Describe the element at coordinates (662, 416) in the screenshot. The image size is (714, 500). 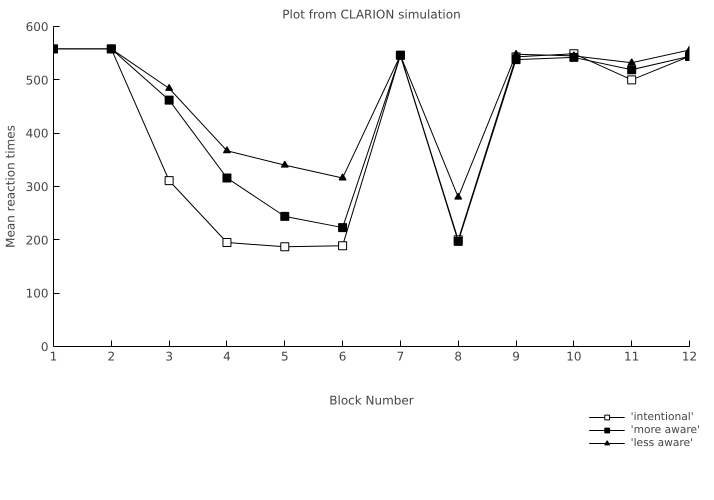
I see `legend-label: 'intentional'` at that location.